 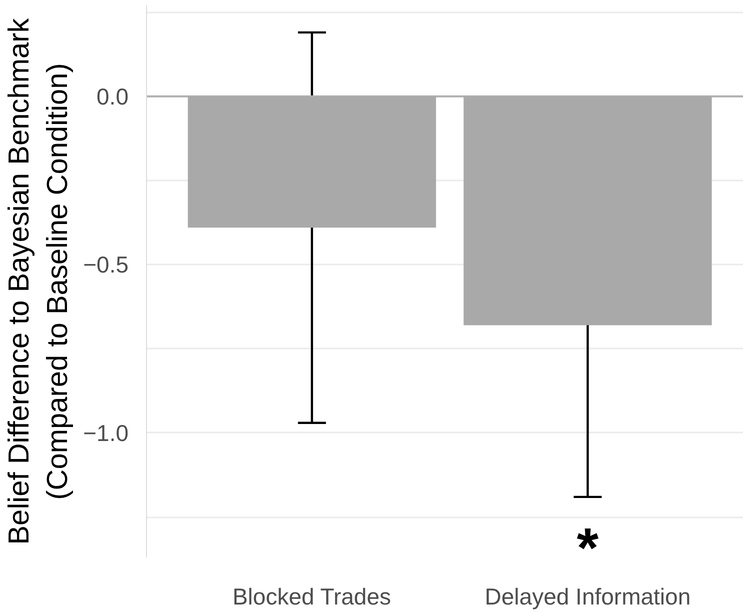 What do you see at coordinates (587, 597) in the screenshot?
I see `x-tick-label: Delayed Information` at bounding box center [587, 597].